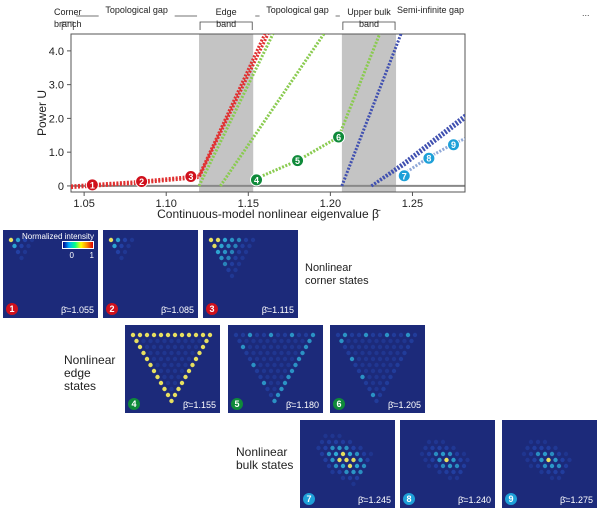 The height and width of the screenshot is (508, 600). What do you see at coordinates (265, 458) in the screenshot?
I see `bulk-group-label: Nonlinear bulk states` at bounding box center [265, 458].